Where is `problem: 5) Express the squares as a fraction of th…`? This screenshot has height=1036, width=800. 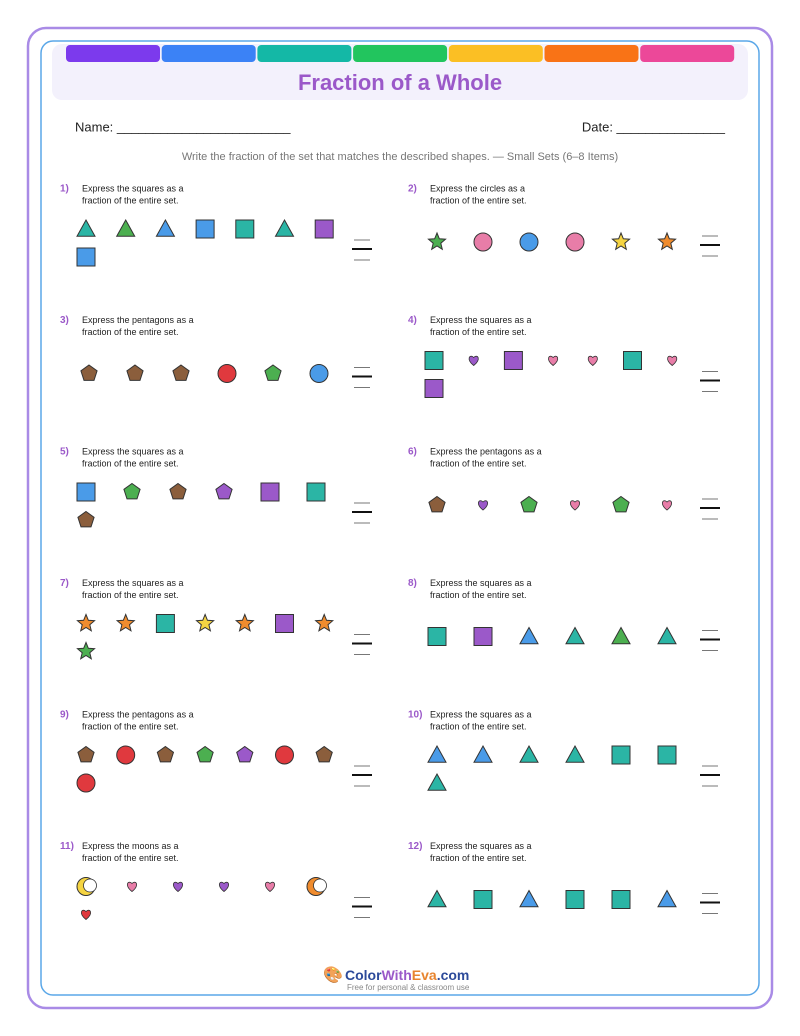 problem: 5) Express the squares as a fraction of th… is located at coordinates (216, 487).